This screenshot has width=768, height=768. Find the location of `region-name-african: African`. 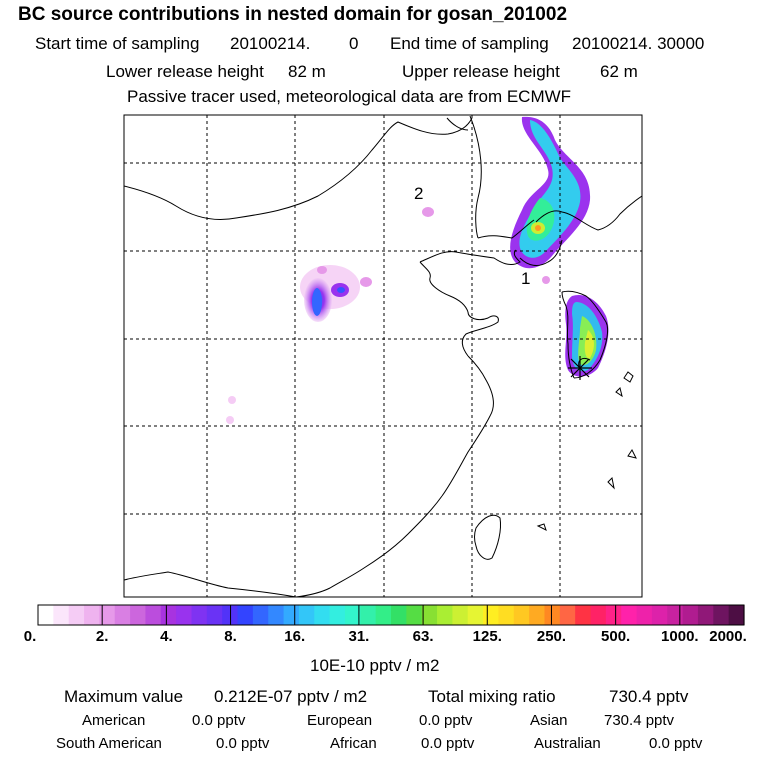

region-name-african: African is located at coordinates (353, 743).